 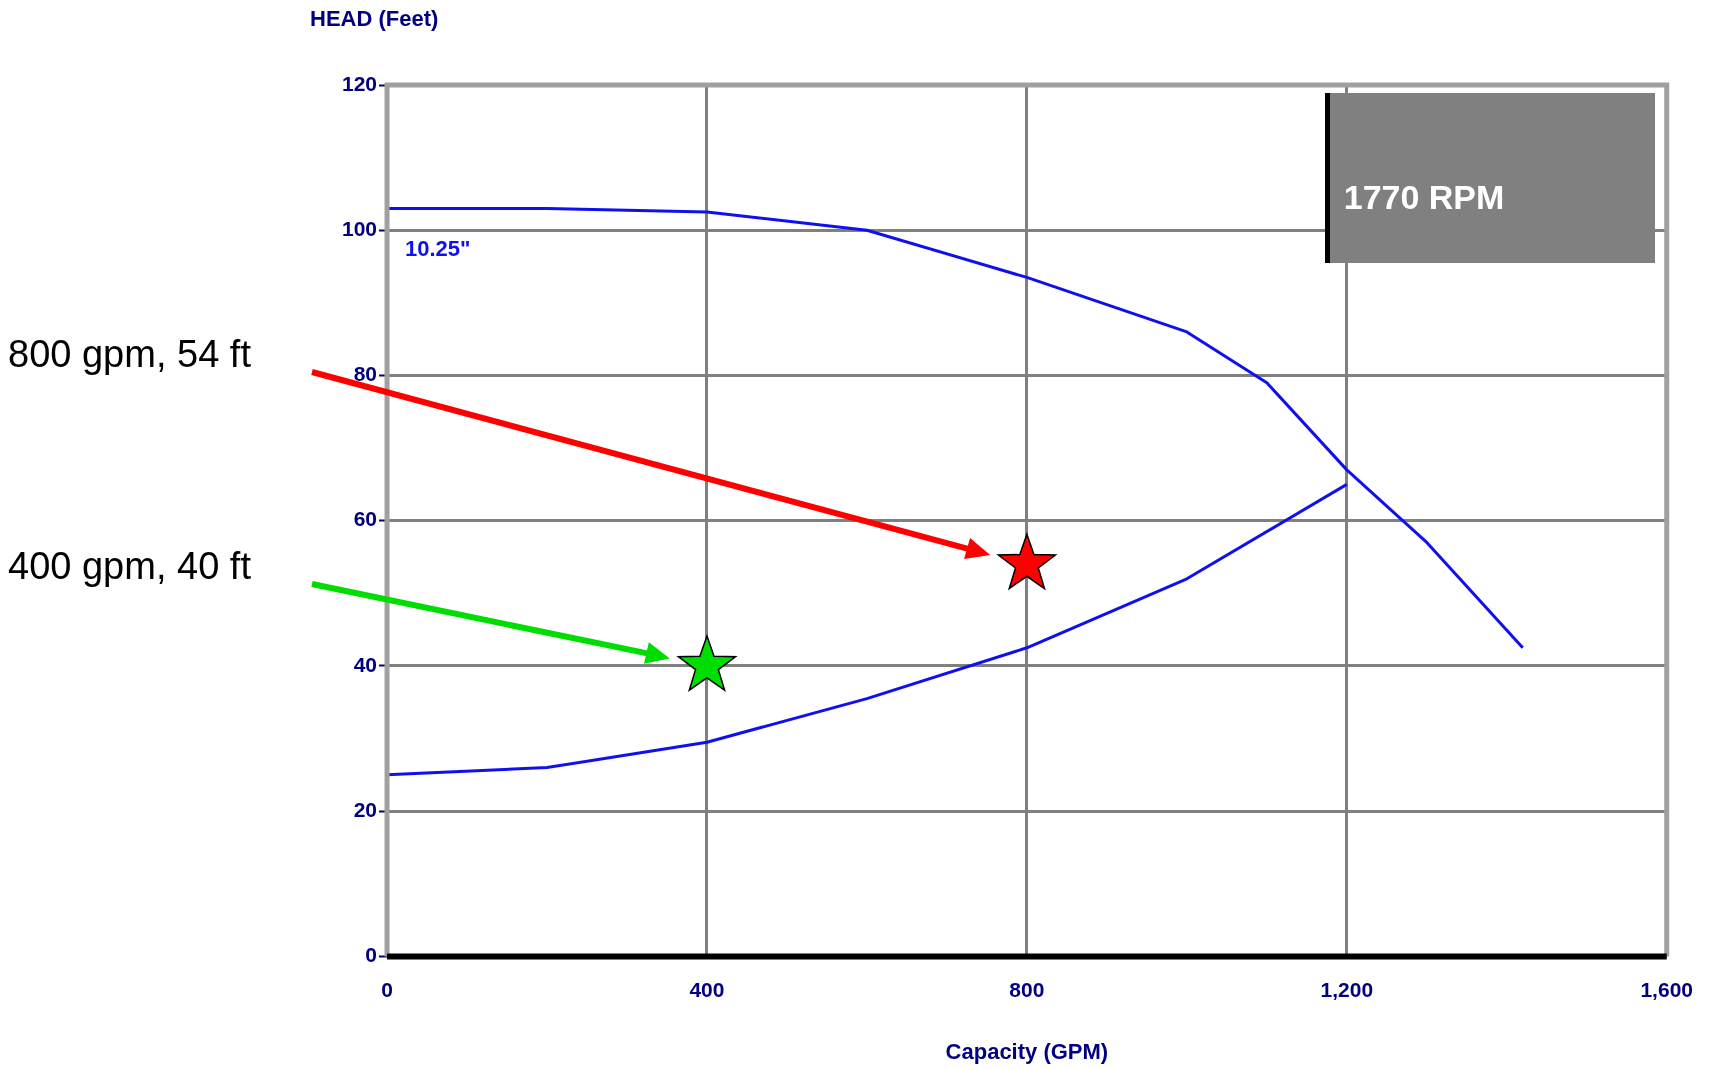 What do you see at coordinates (371, 955) in the screenshot?
I see `y-tick-label: 0` at bounding box center [371, 955].